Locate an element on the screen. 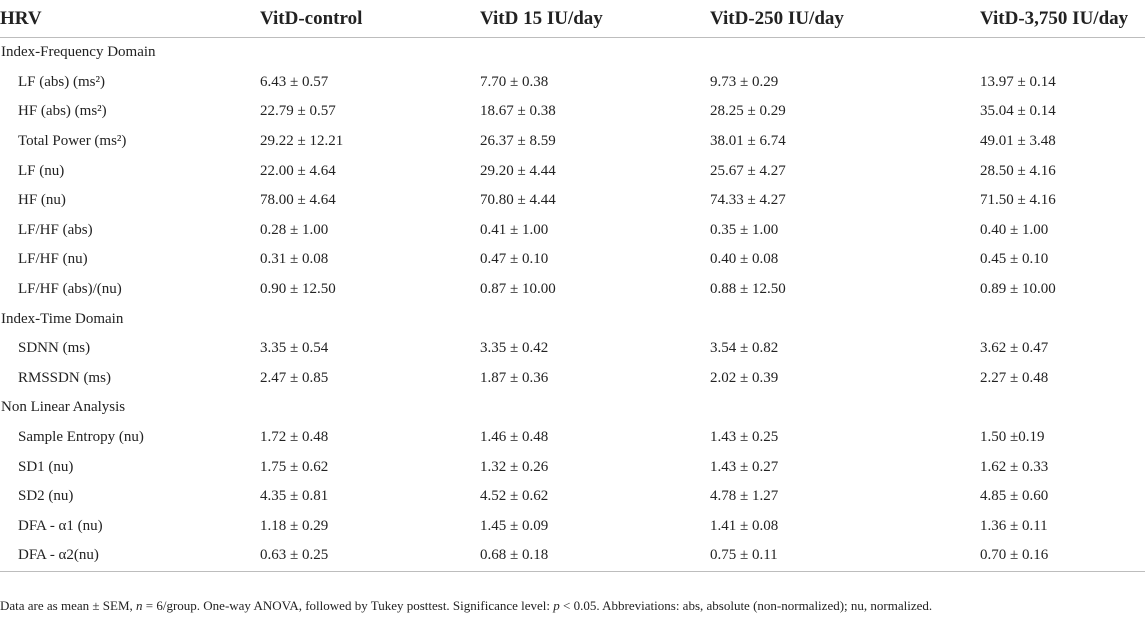  table-cell: 1.75 ± 0.62 is located at coordinates (294, 466).